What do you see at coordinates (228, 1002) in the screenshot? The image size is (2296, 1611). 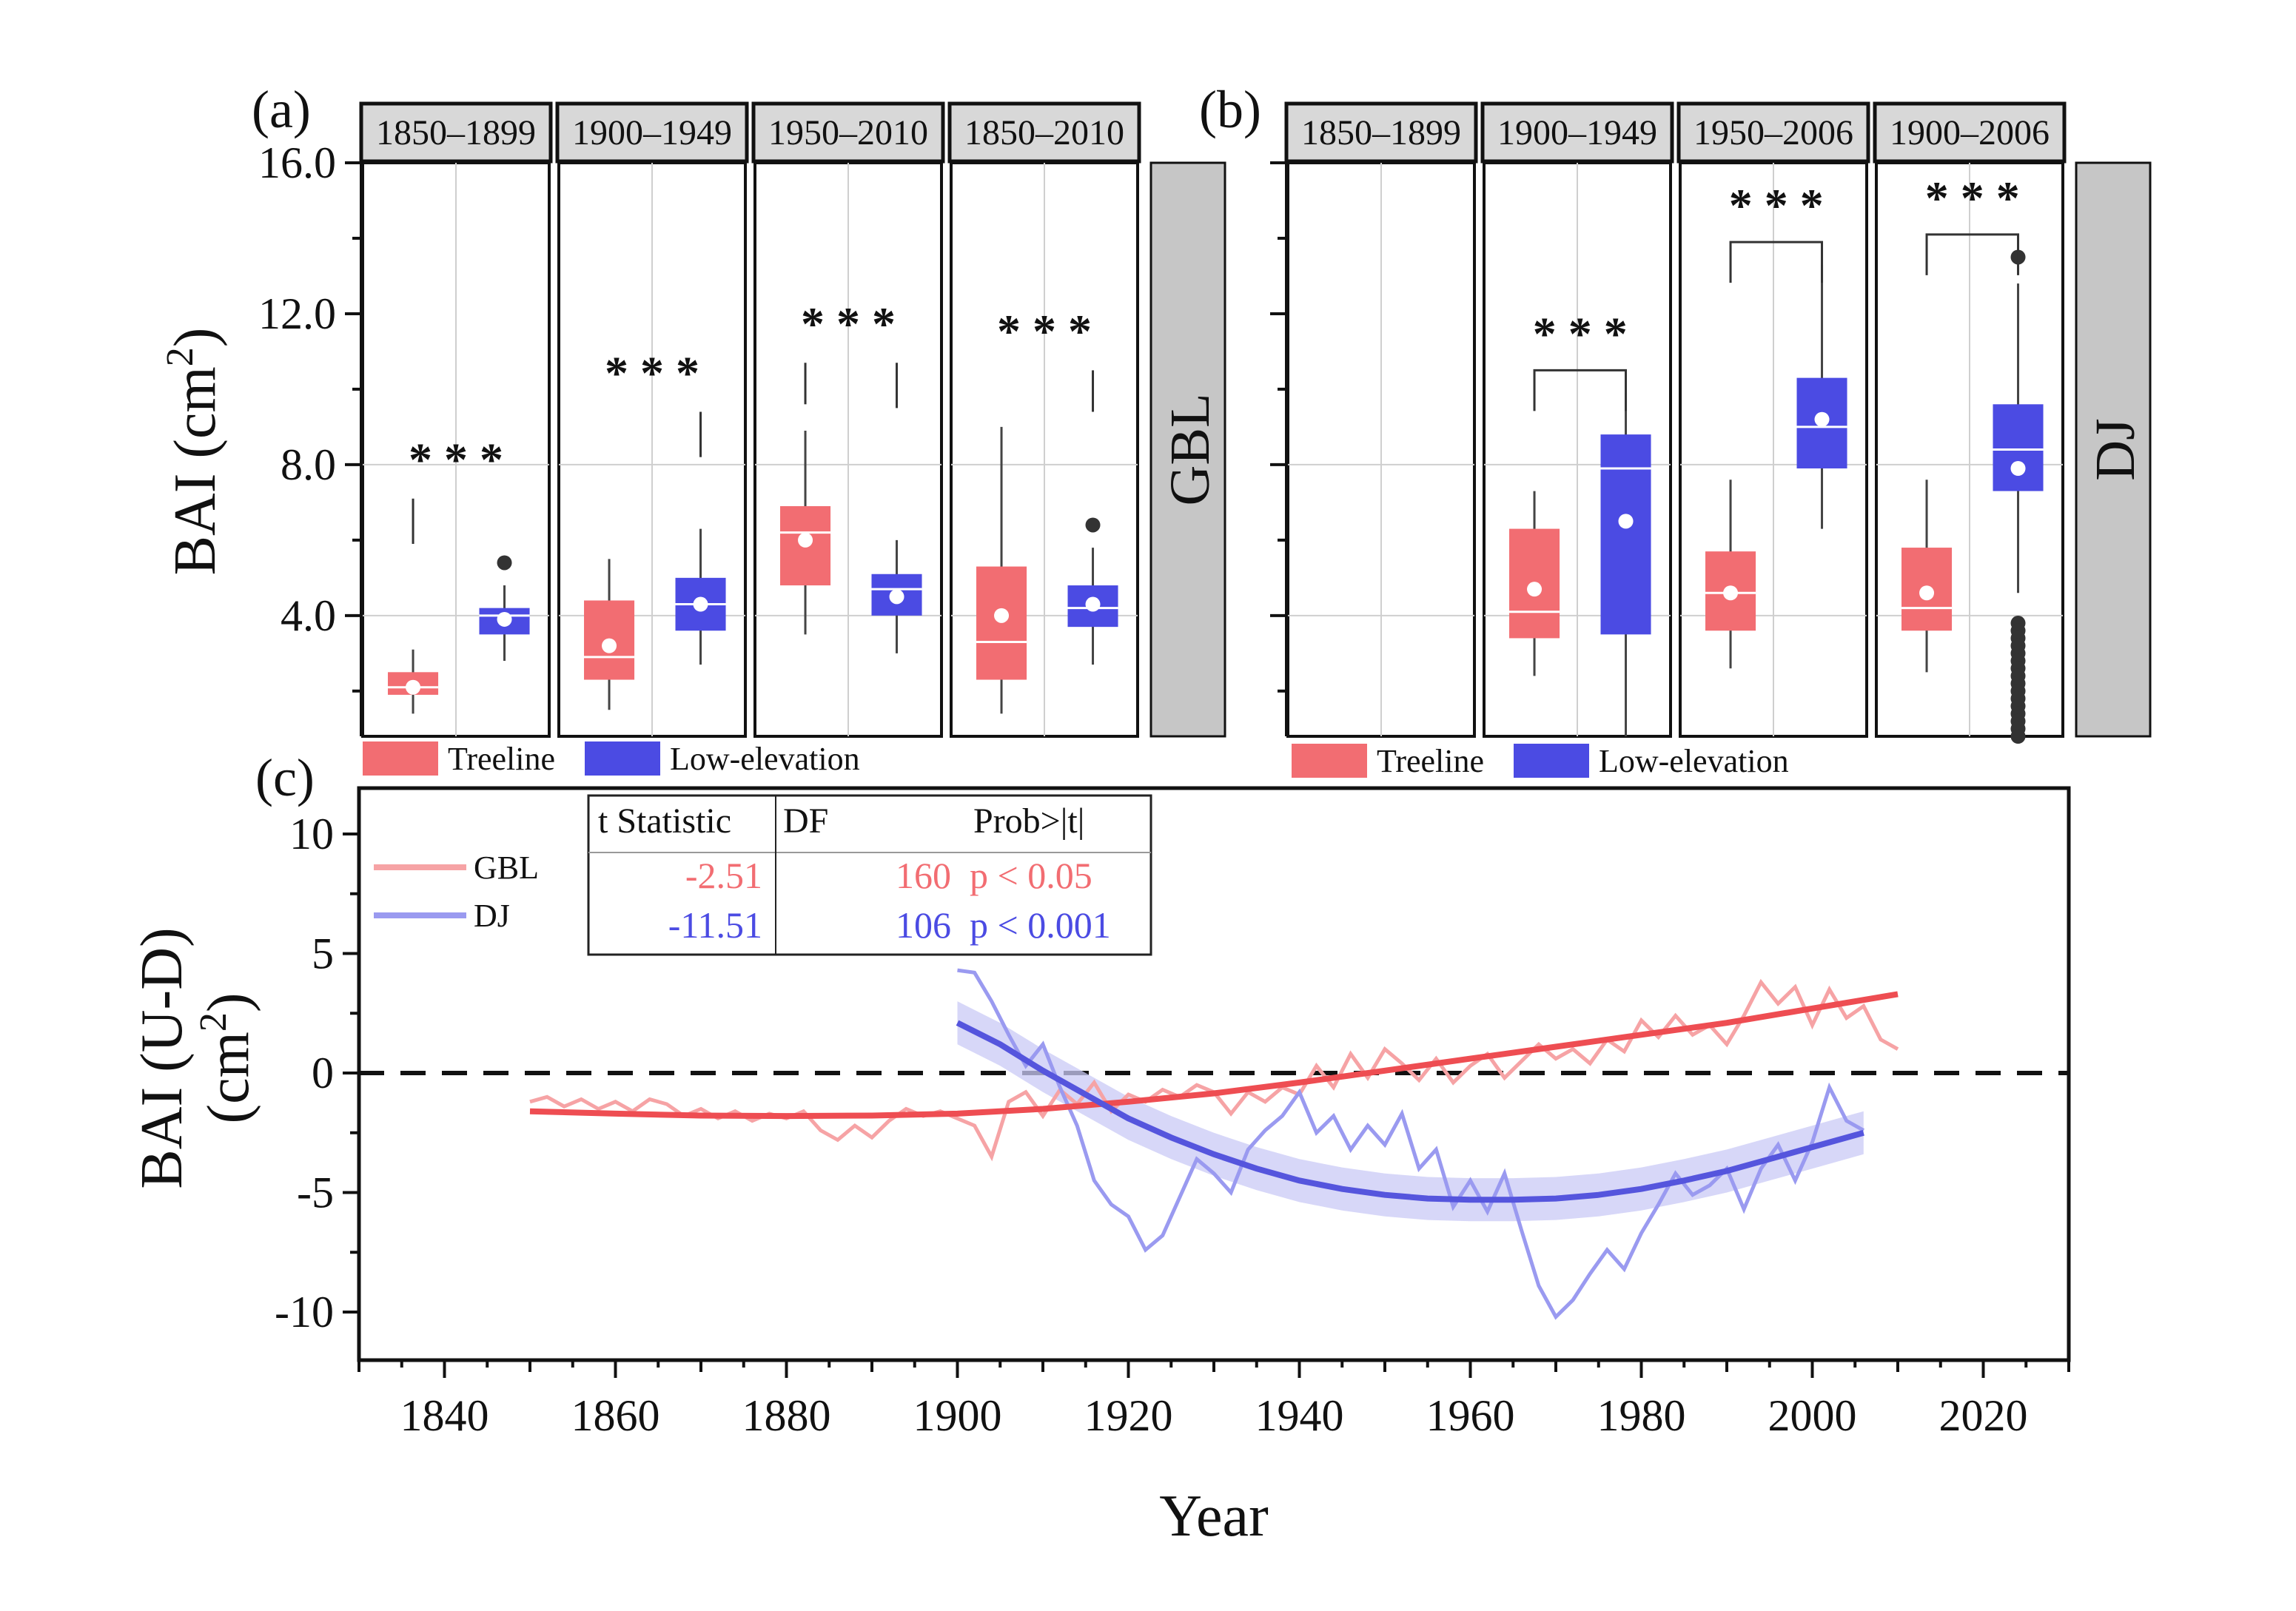 I see `c-y-axis-title-unit-close: )` at bounding box center [228, 1002].